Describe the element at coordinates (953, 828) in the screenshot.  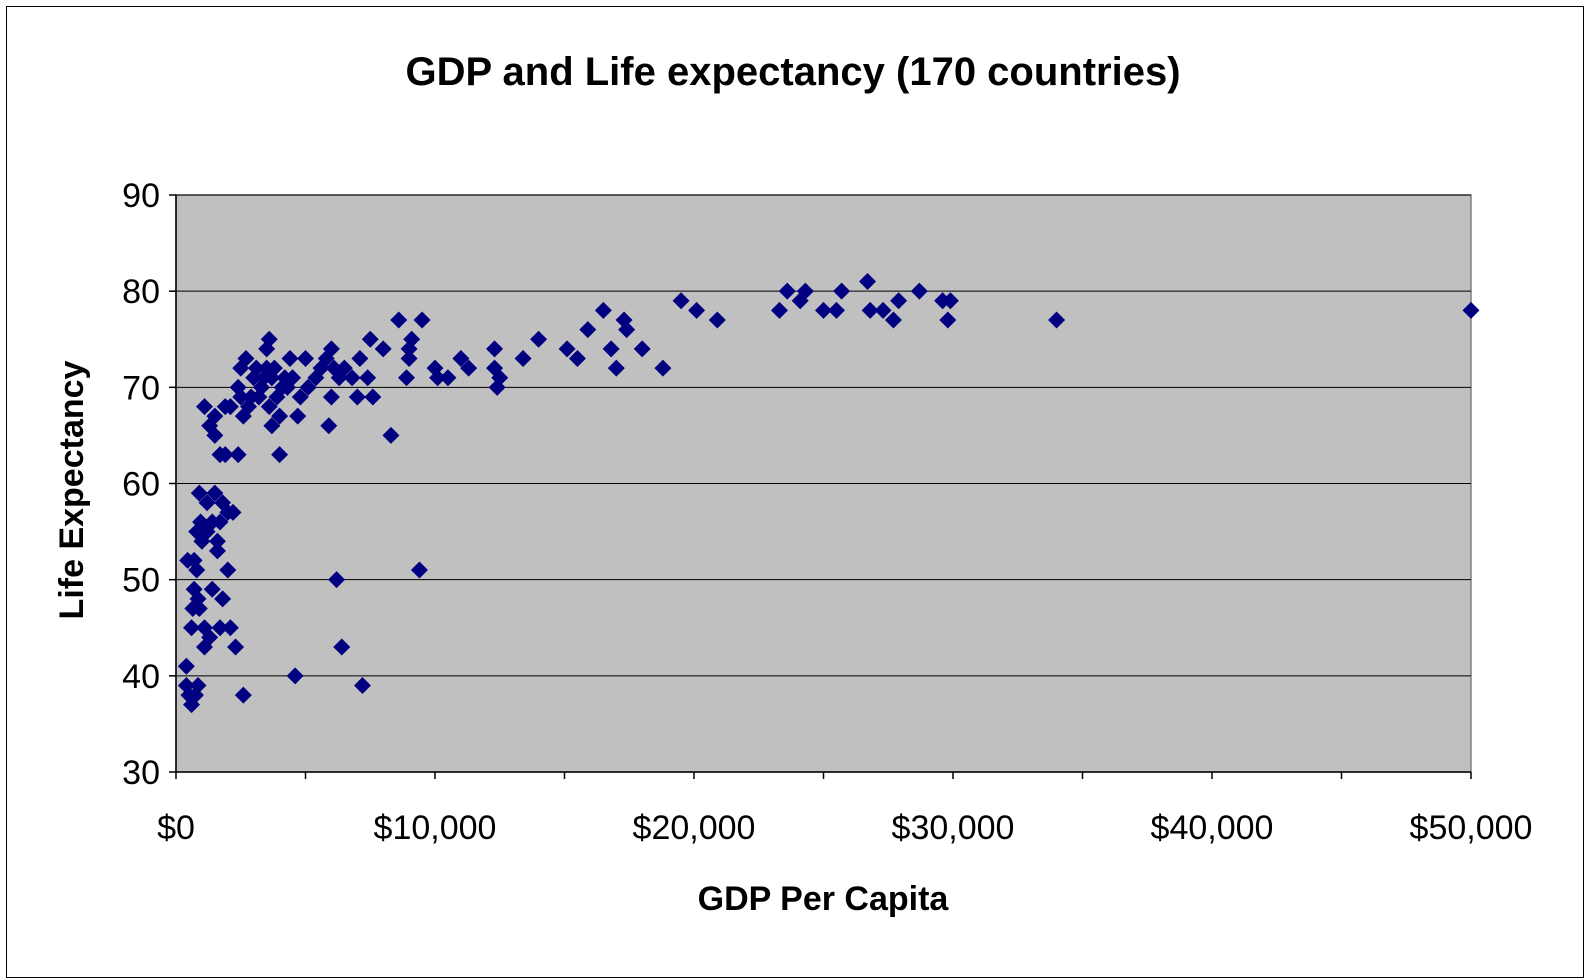
I see `x-tick-label: $30,000` at that location.